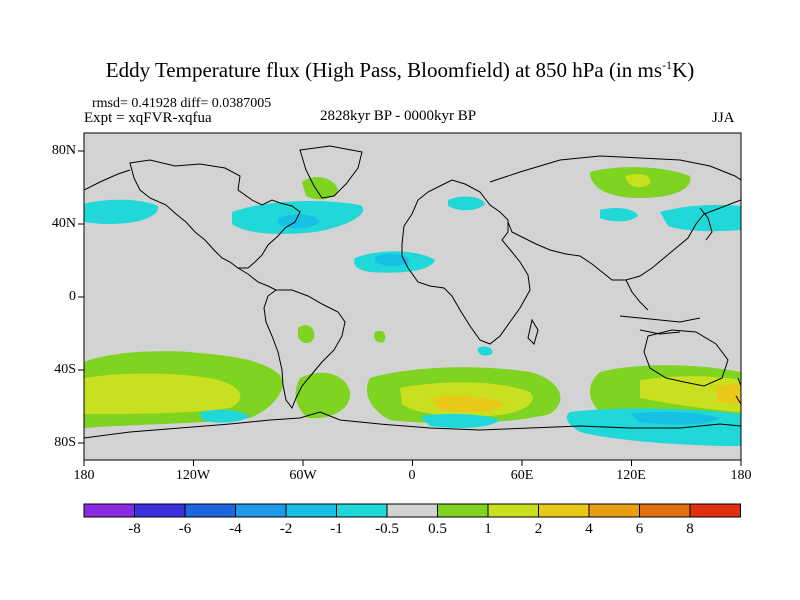 The width and height of the screenshot is (800, 600). I want to click on colorbar-label-2: -4, so click(235, 529).